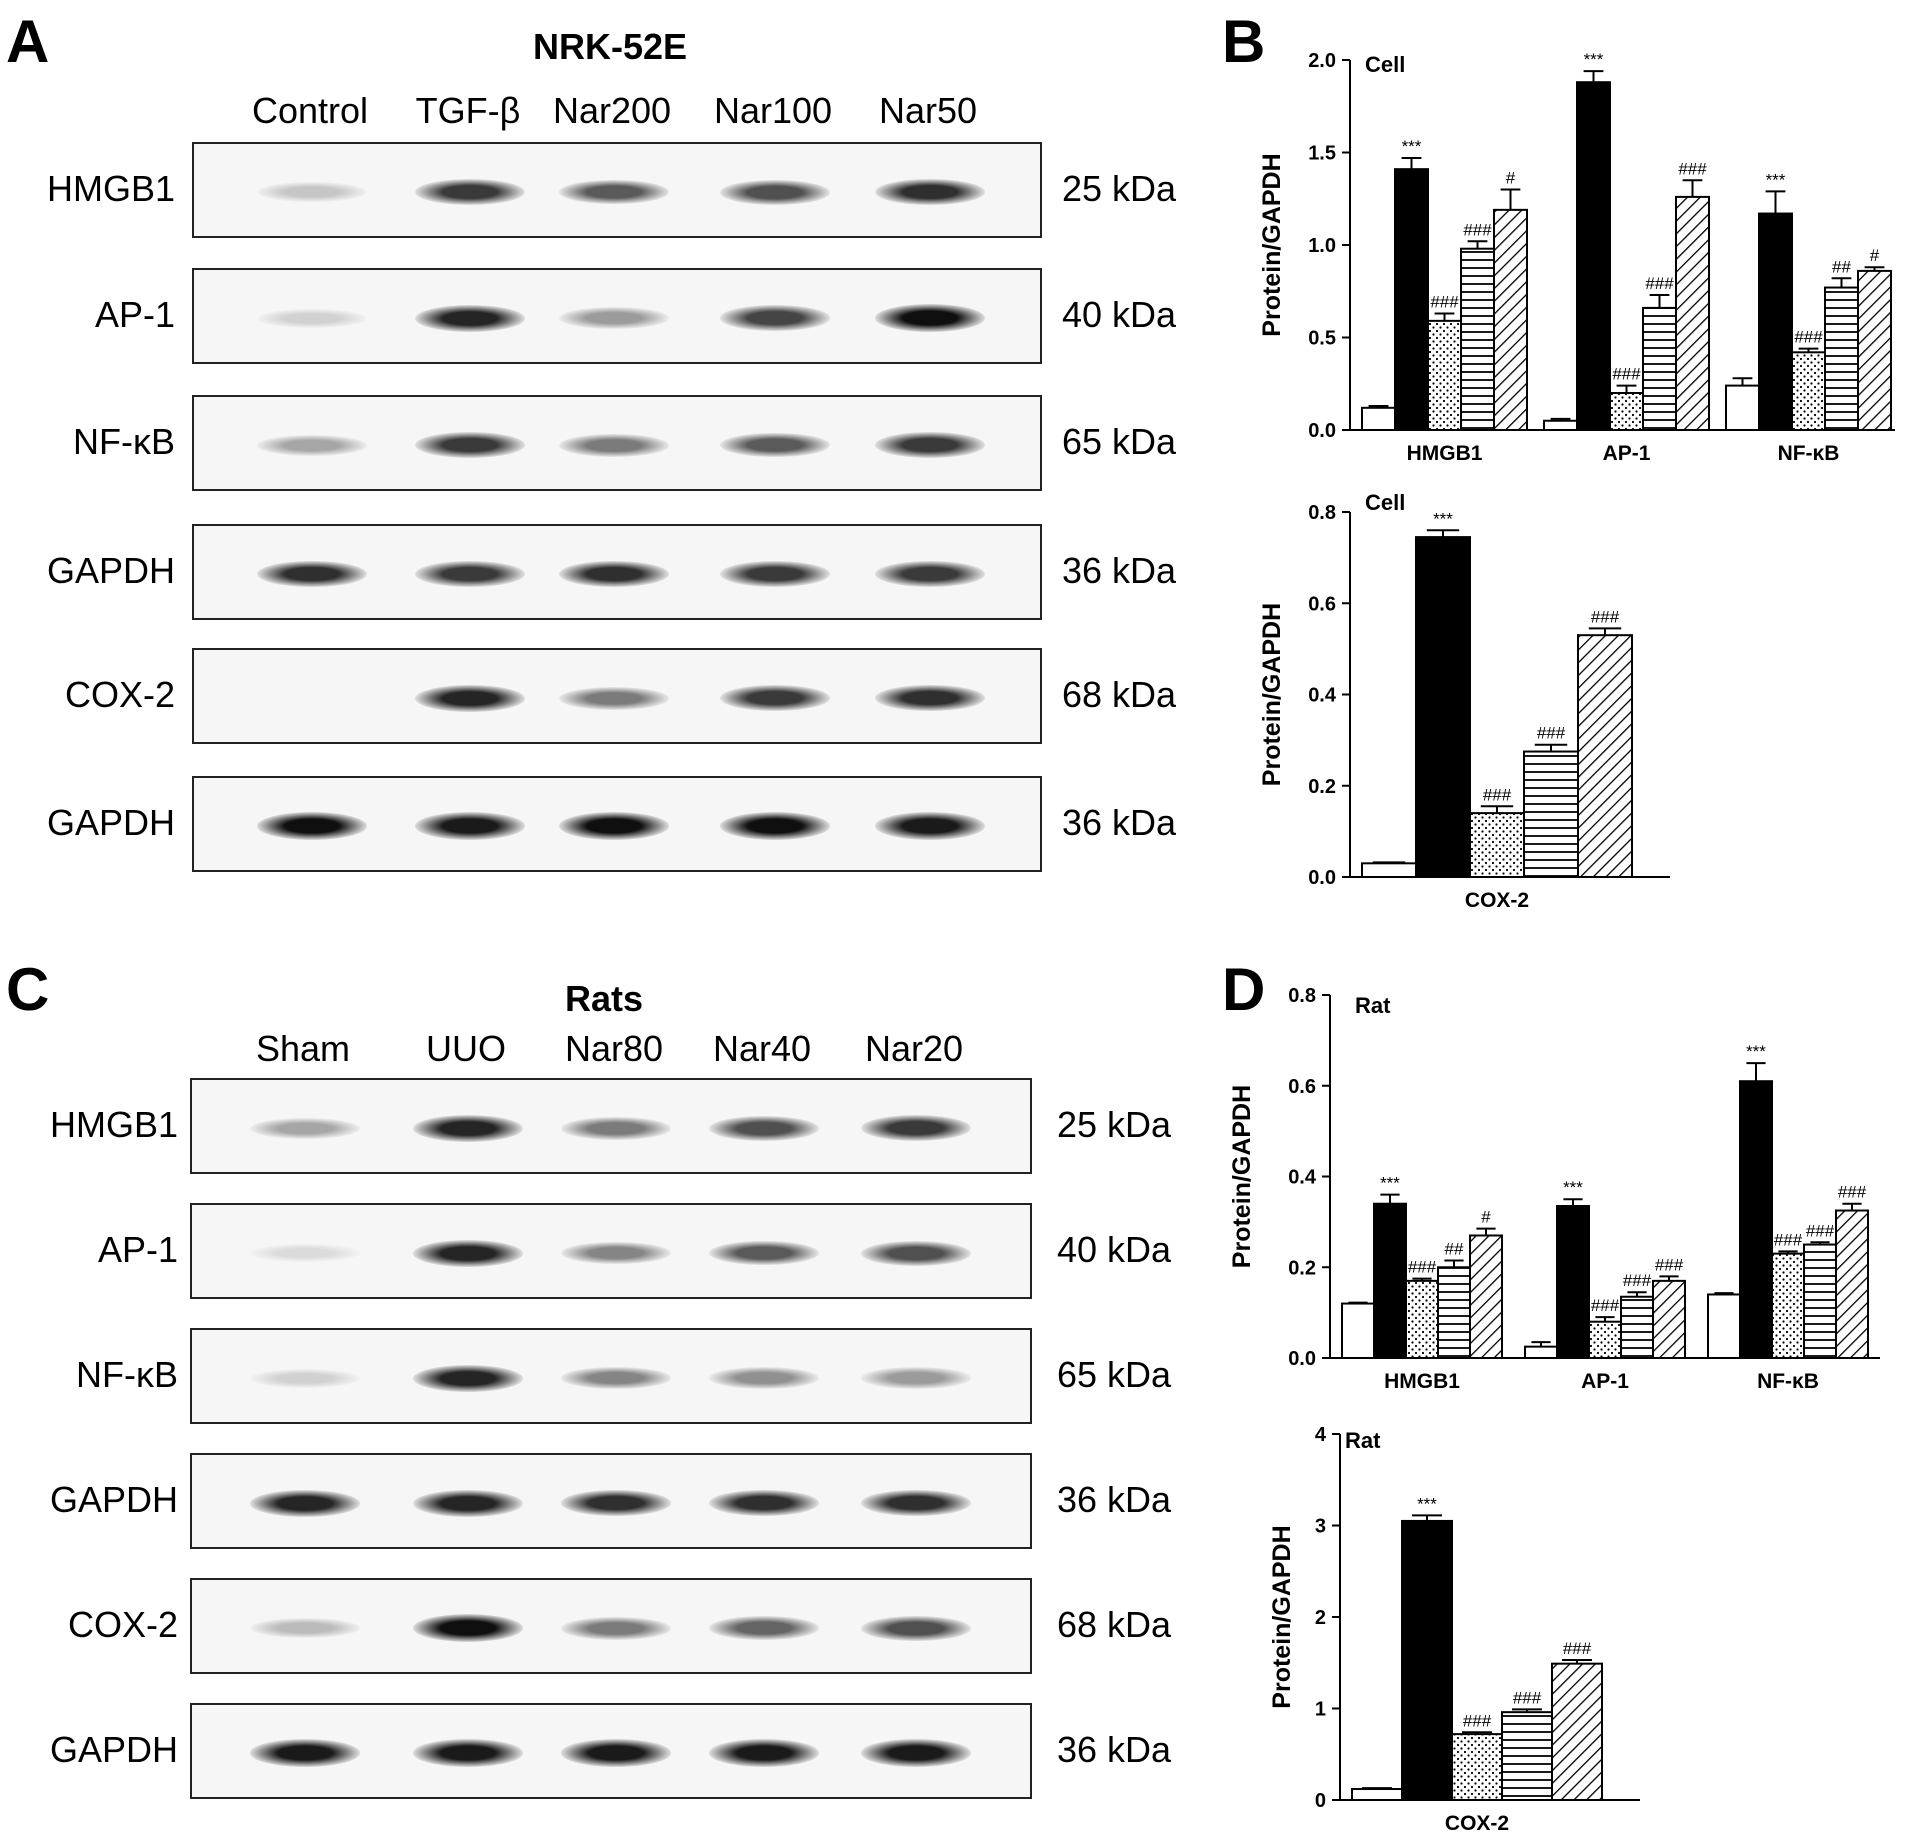  I want to click on y-tick-label: 0.4, so click(1322, 696).